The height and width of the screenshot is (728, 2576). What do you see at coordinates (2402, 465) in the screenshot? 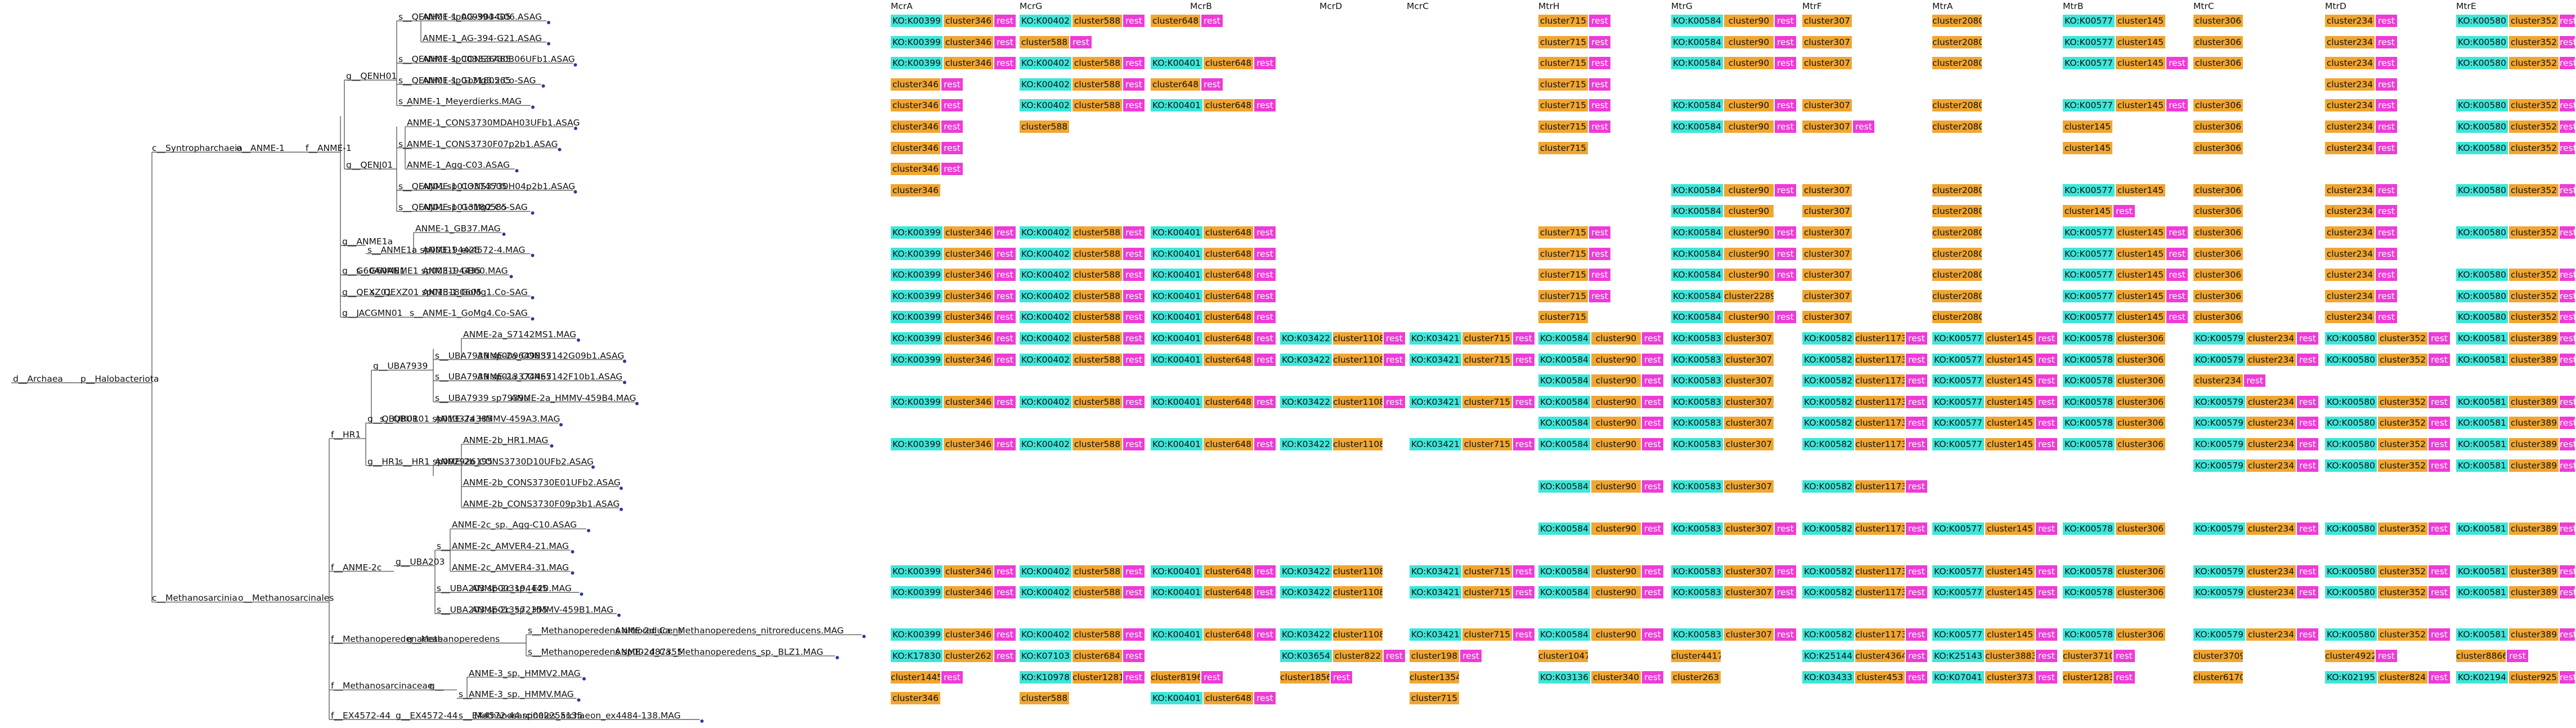
I see `cluster-cell: cluster352` at bounding box center [2402, 465].